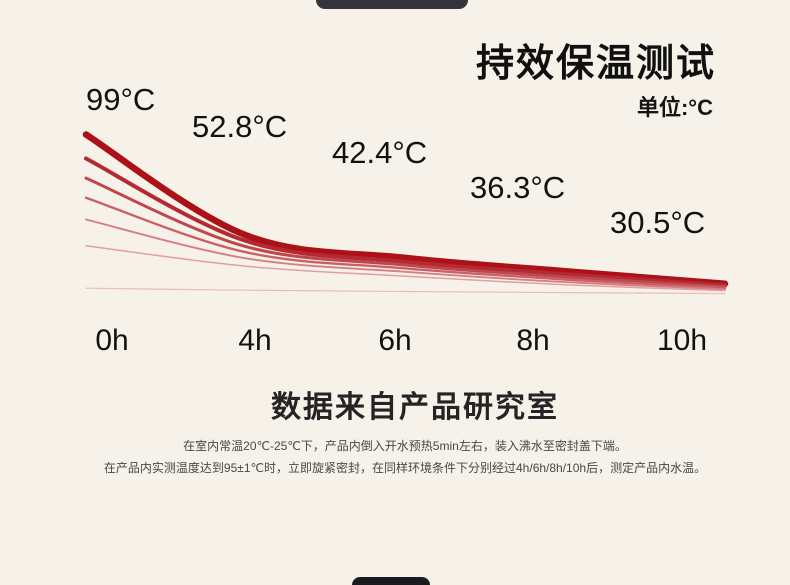 This screenshot has height=585, width=790. I want to click on temp-label-6h: 42.4°C, so click(380, 152).